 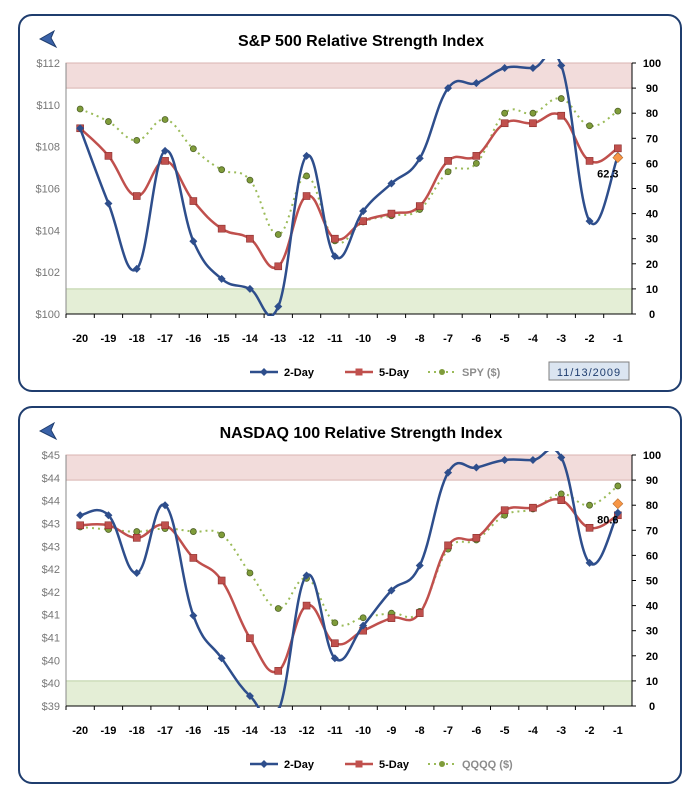 What do you see at coordinates (652, 139) in the screenshot?
I see `right-axis-tick-label: 70` at bounding box center [652, 139].